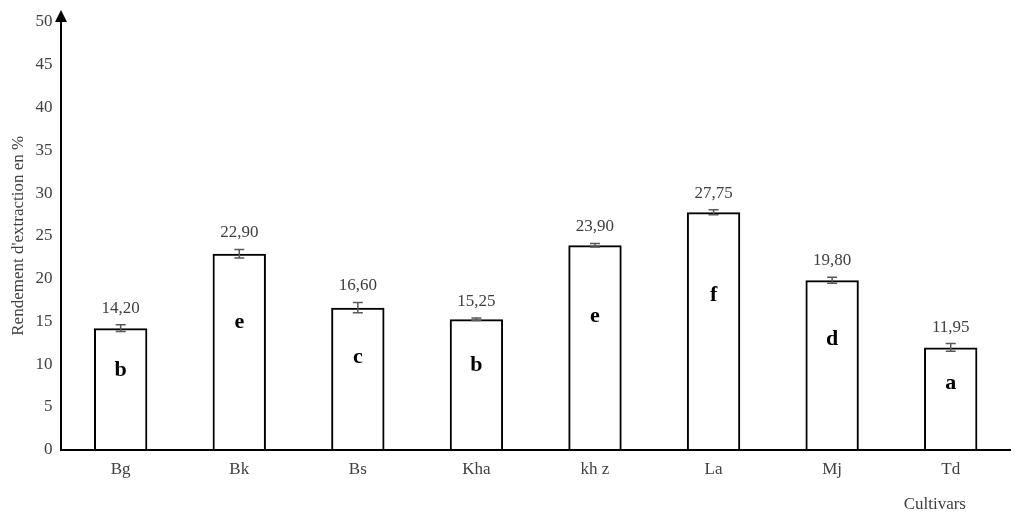 The height and width of the screenshot is (522, 1016). Describe the element at coordinates (934, 504) in the screenshot. I see `x-axis-title: Cultivars` at that location.